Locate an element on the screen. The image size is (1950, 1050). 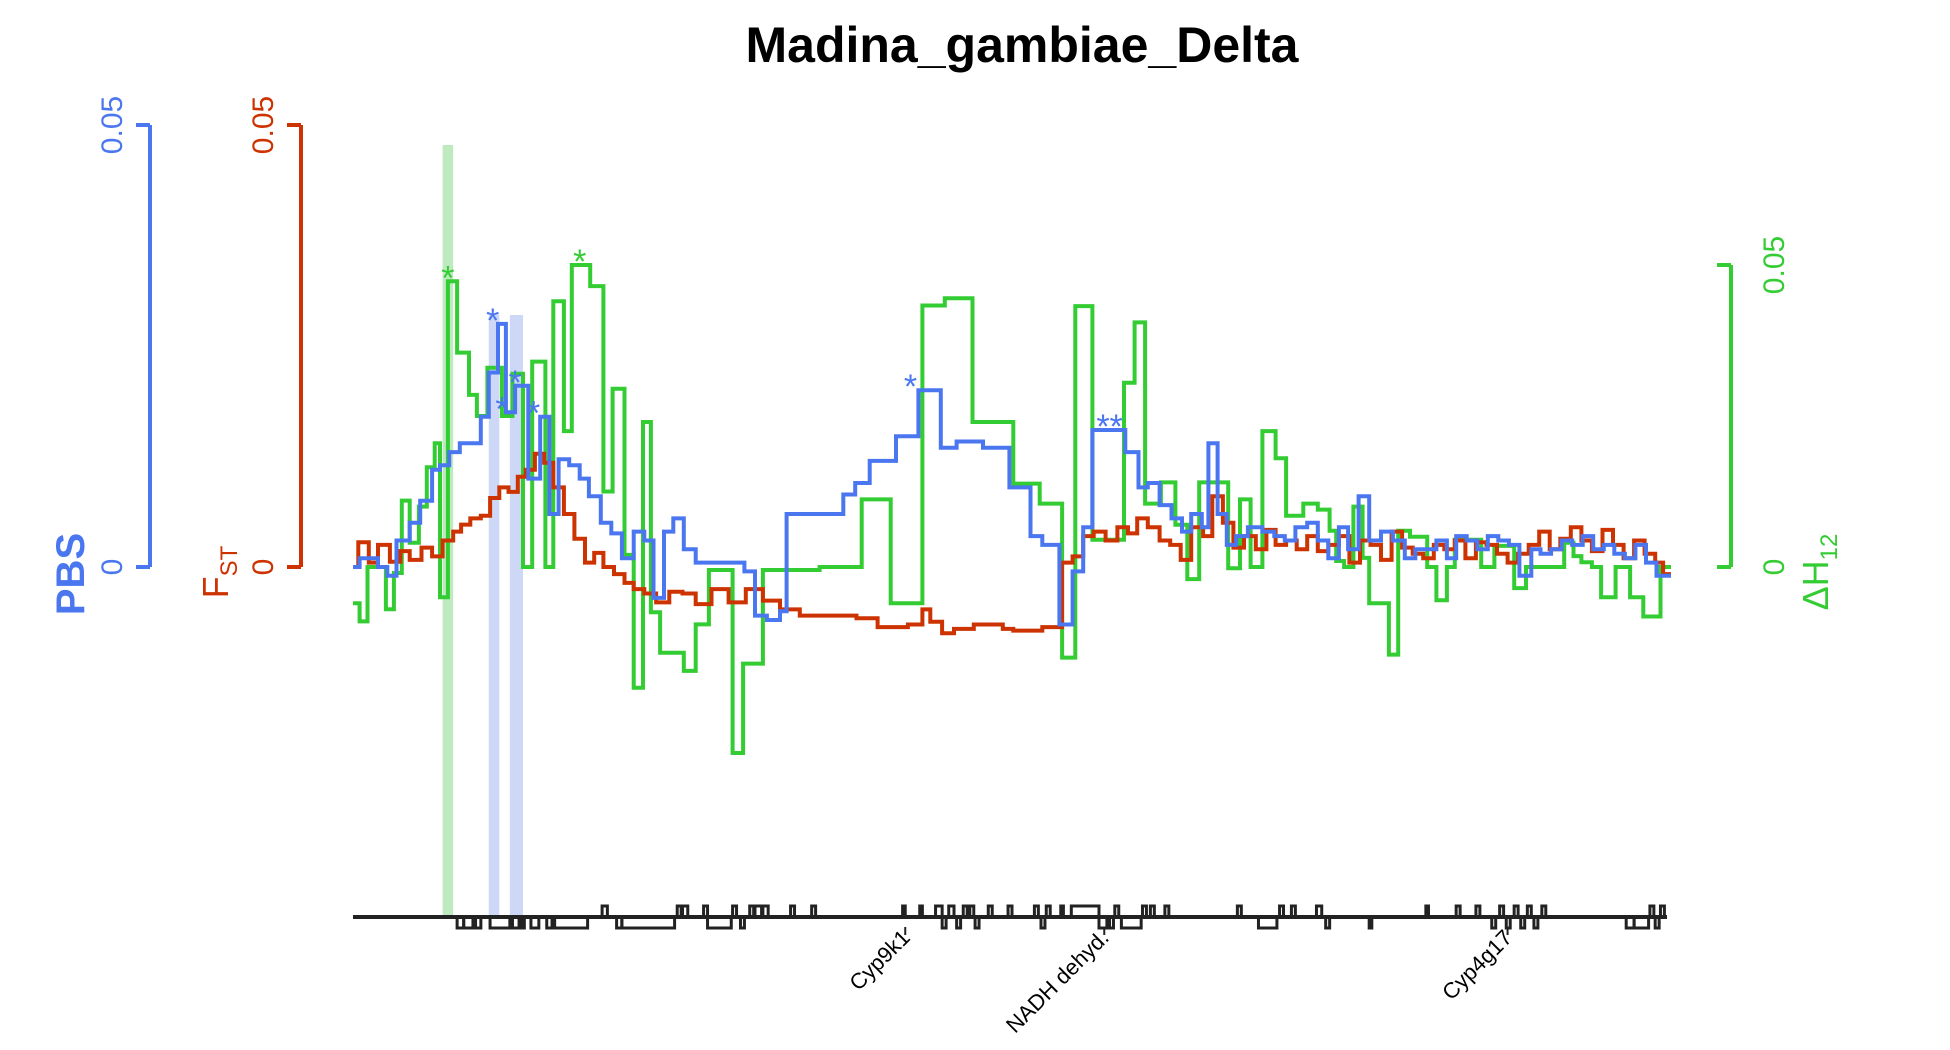
pbs-tick-label-zero: 0 is located at coordinates (112, 567).